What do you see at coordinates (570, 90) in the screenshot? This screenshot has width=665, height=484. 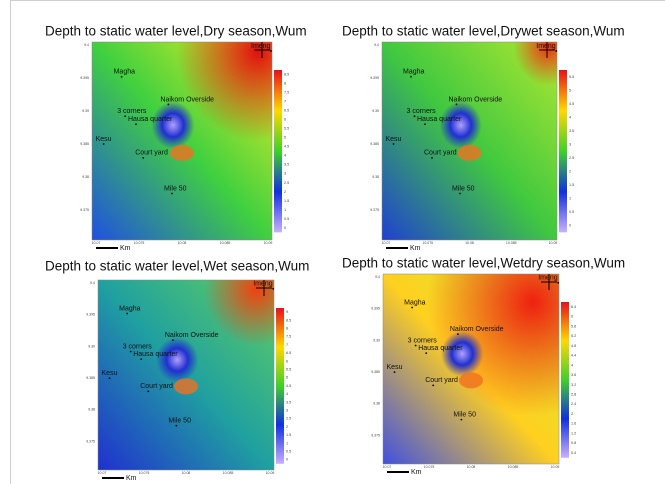 I see `colorbar-label: 5` at bounding box center [570, 90].